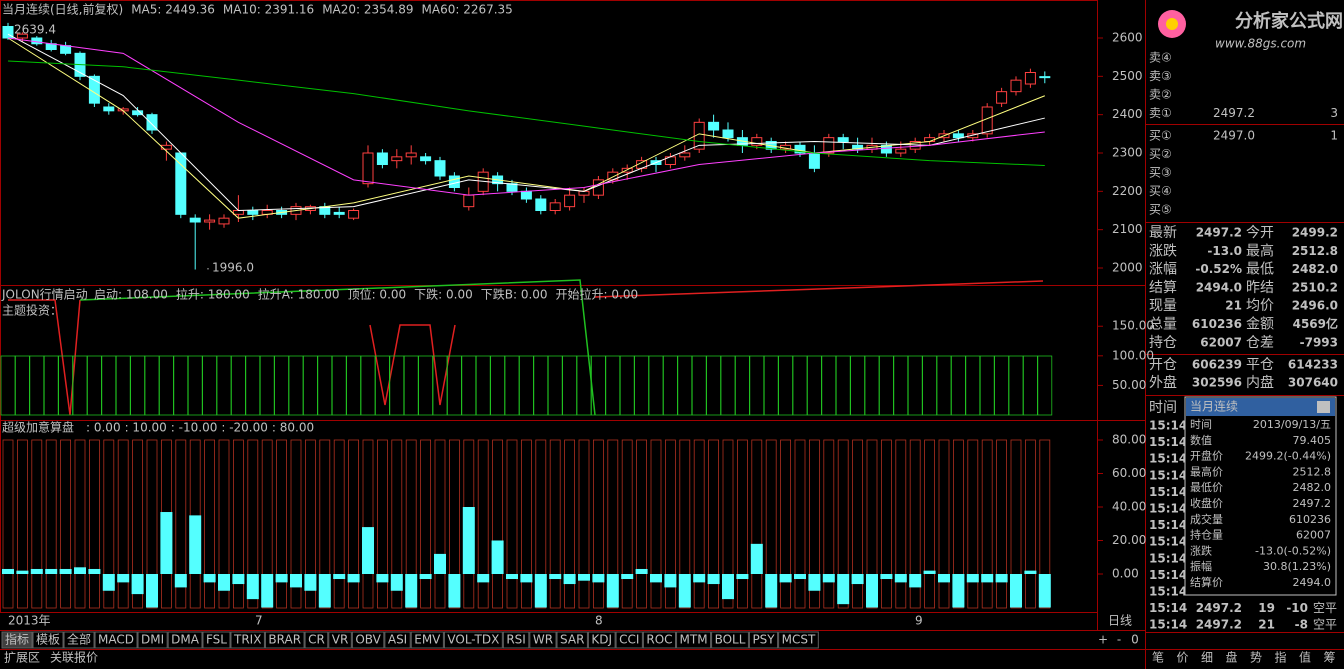  Describe the element at coordinates (233, 268) in the screenshot. I see `low-label: 1996.0` at that location.